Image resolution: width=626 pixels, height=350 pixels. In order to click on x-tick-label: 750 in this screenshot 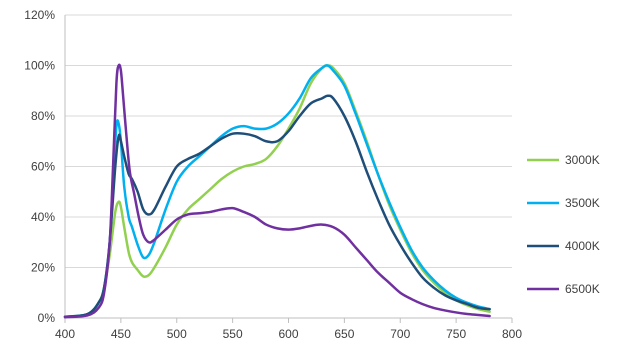, I will do `click(456, 334)`.